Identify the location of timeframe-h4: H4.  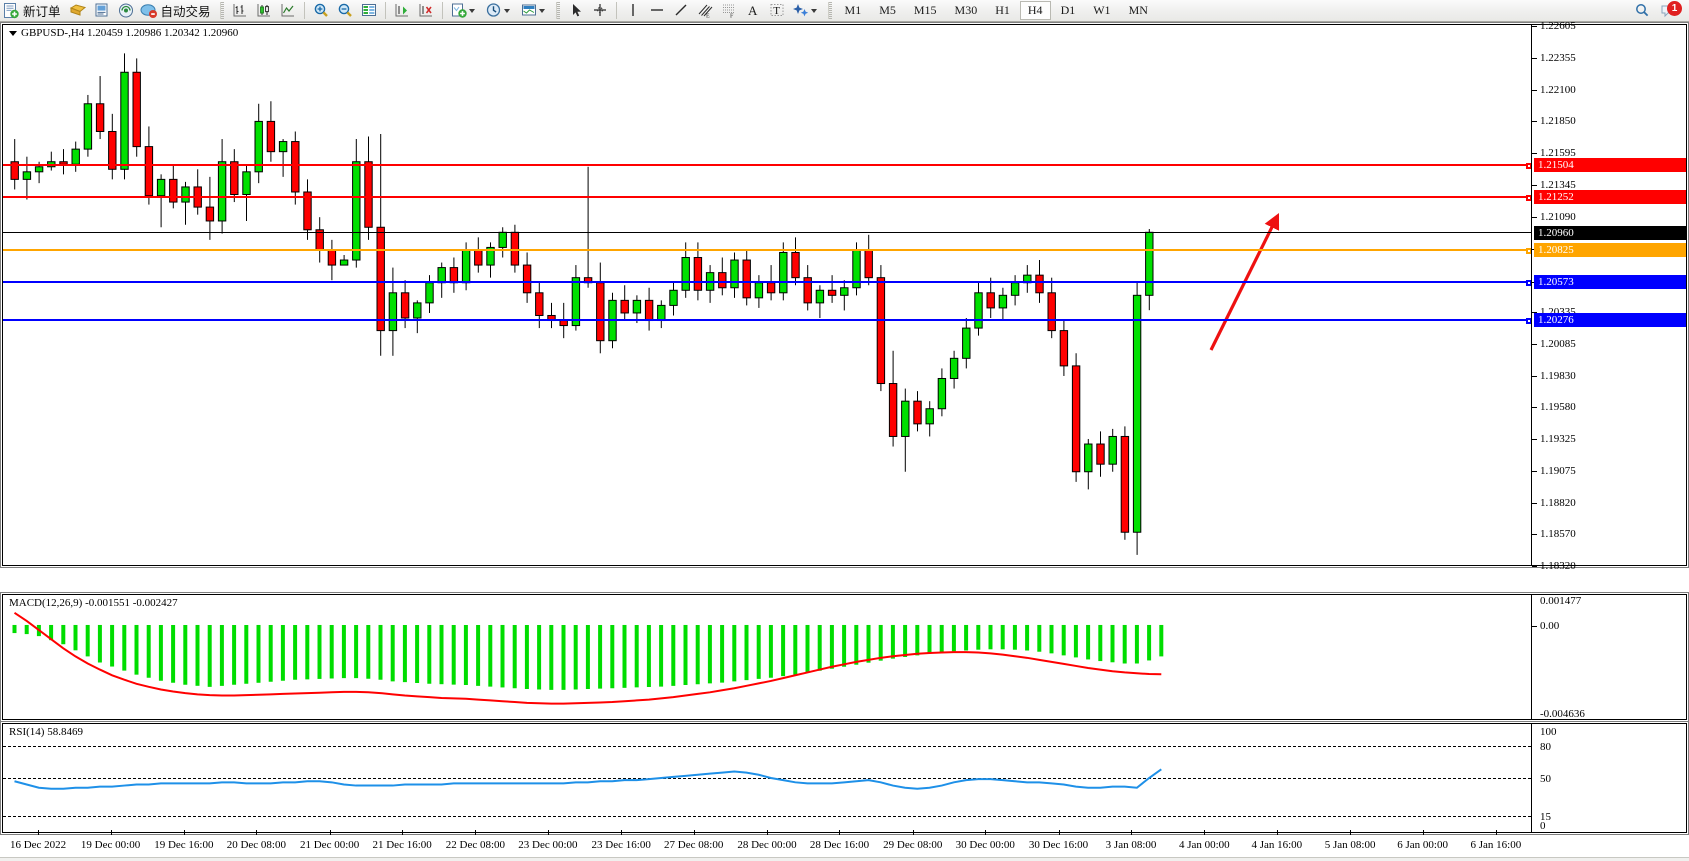
(1035, 10).